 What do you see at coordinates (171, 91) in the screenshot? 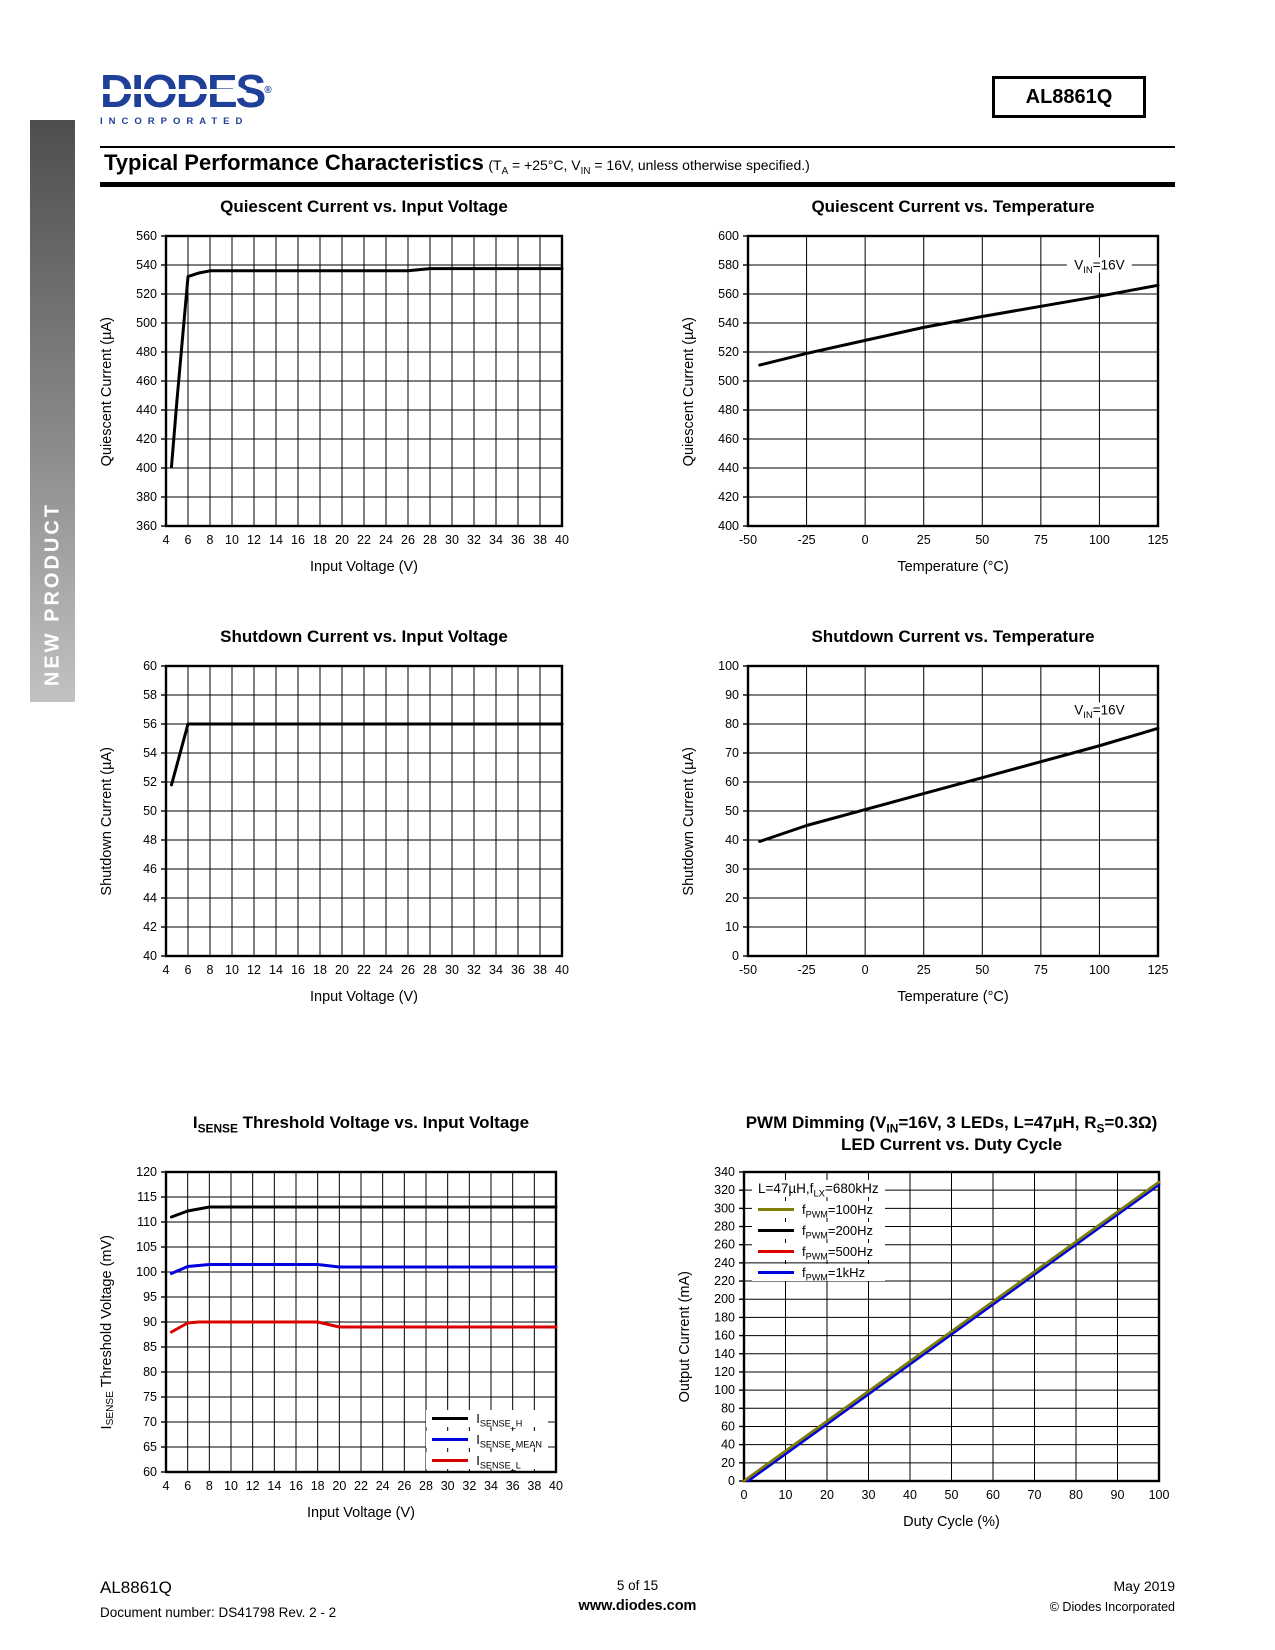
I see `logo-arrow-icon` at bounding box center [171, 91].